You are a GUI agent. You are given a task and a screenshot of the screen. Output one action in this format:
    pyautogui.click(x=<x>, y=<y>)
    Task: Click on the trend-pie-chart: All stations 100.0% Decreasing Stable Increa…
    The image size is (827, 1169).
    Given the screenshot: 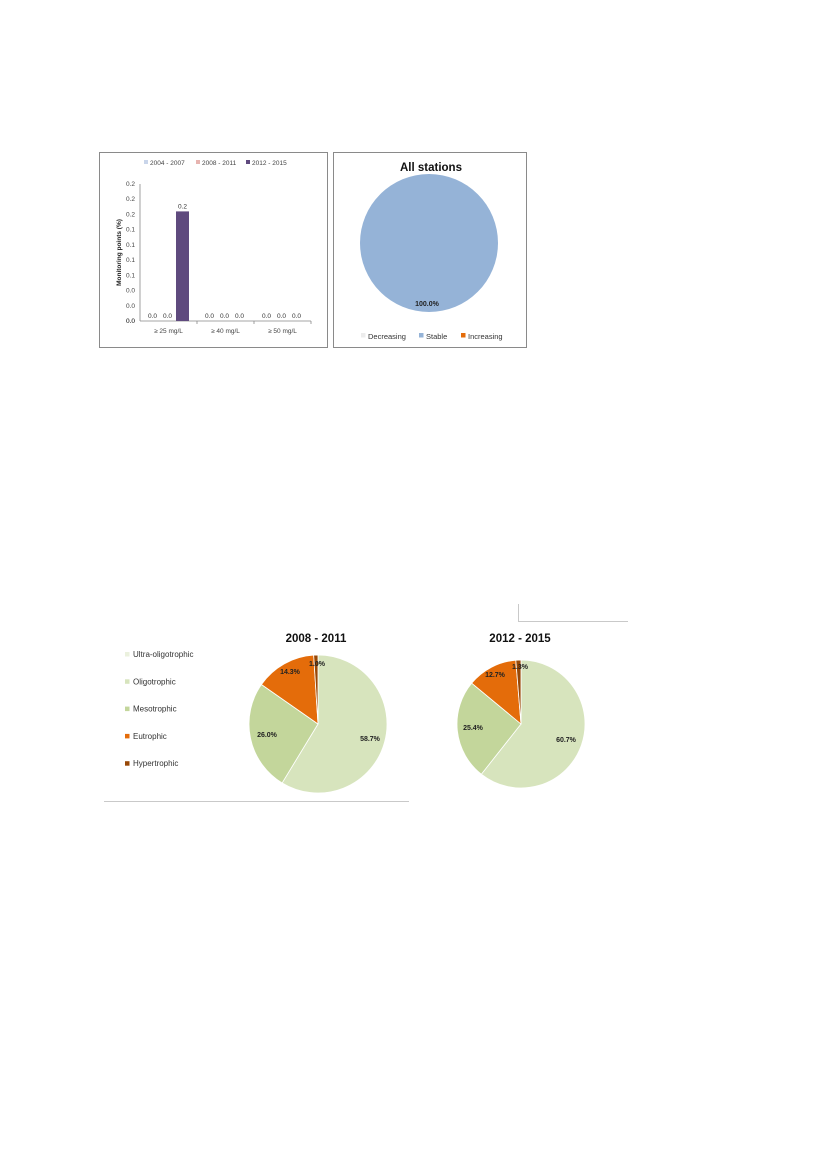 What is the action you would take?
    pyautogui.click(x=431, y=251)
    